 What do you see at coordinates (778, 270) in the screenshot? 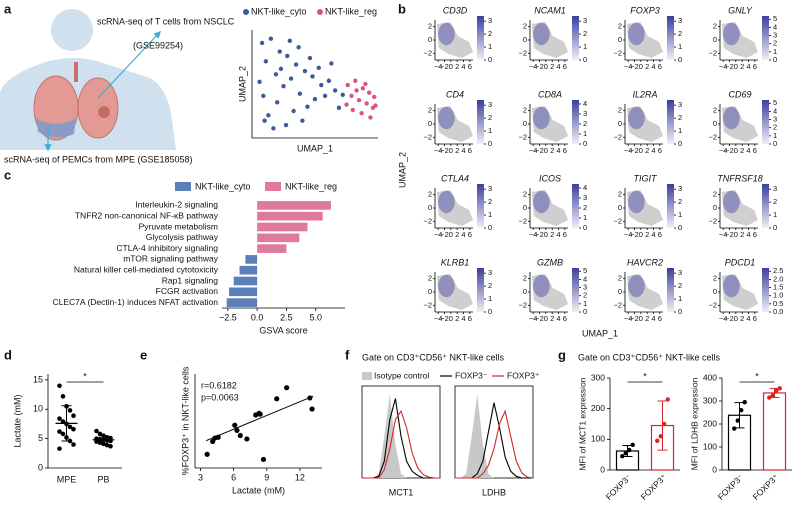
I see `colorbar-label: 2.5` at bounding box center [778, 270].